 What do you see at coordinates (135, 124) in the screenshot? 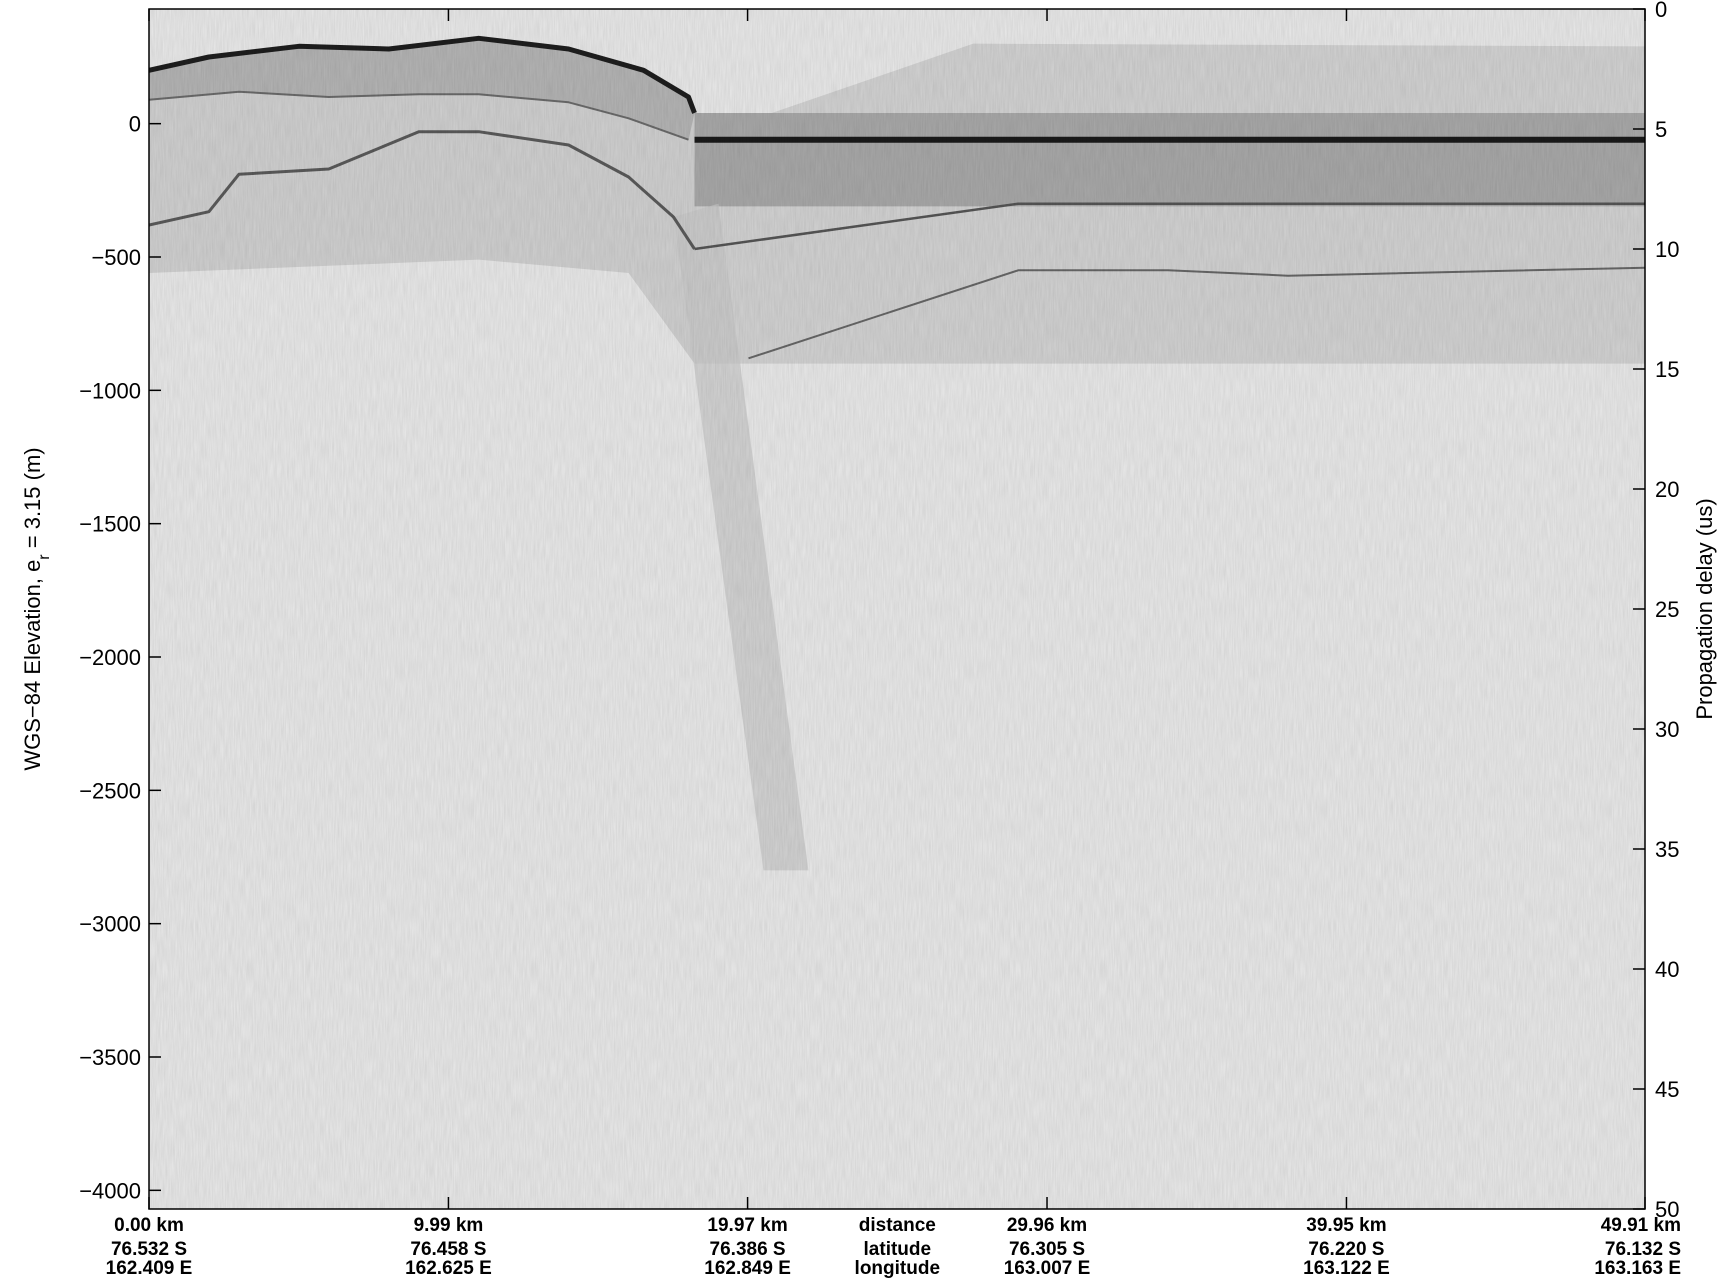
I see `left-tick-label: 0` at bounding box center [135, 124].